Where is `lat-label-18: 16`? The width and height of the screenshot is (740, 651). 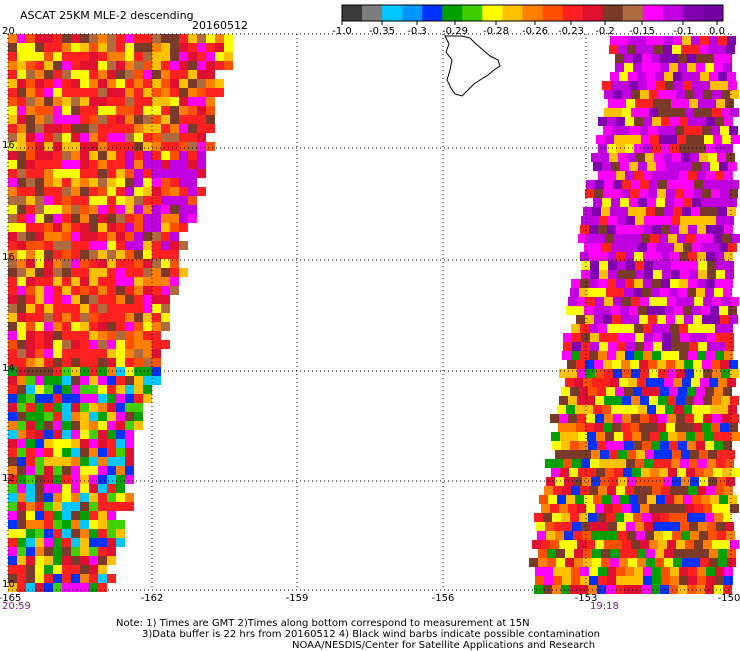 lat-label-18: 16 is located at coordinates (8, 145).